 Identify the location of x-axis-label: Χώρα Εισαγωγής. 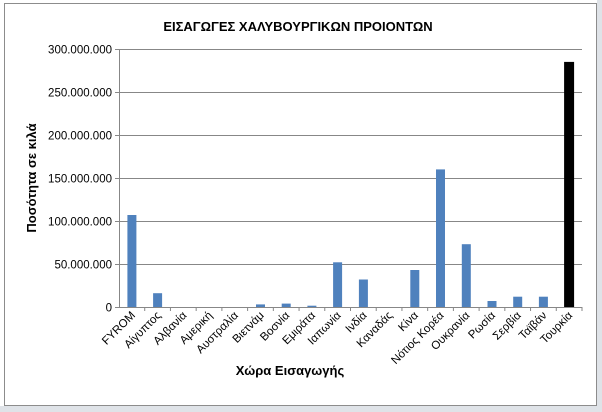
(290, 370).